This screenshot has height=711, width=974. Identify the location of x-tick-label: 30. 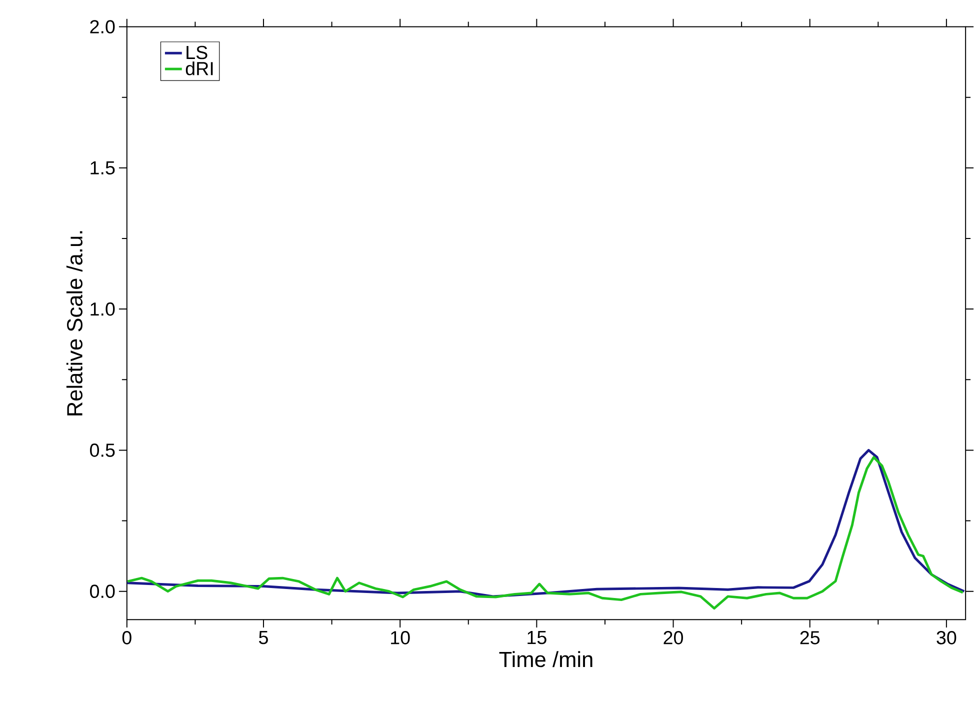
(946, 637).